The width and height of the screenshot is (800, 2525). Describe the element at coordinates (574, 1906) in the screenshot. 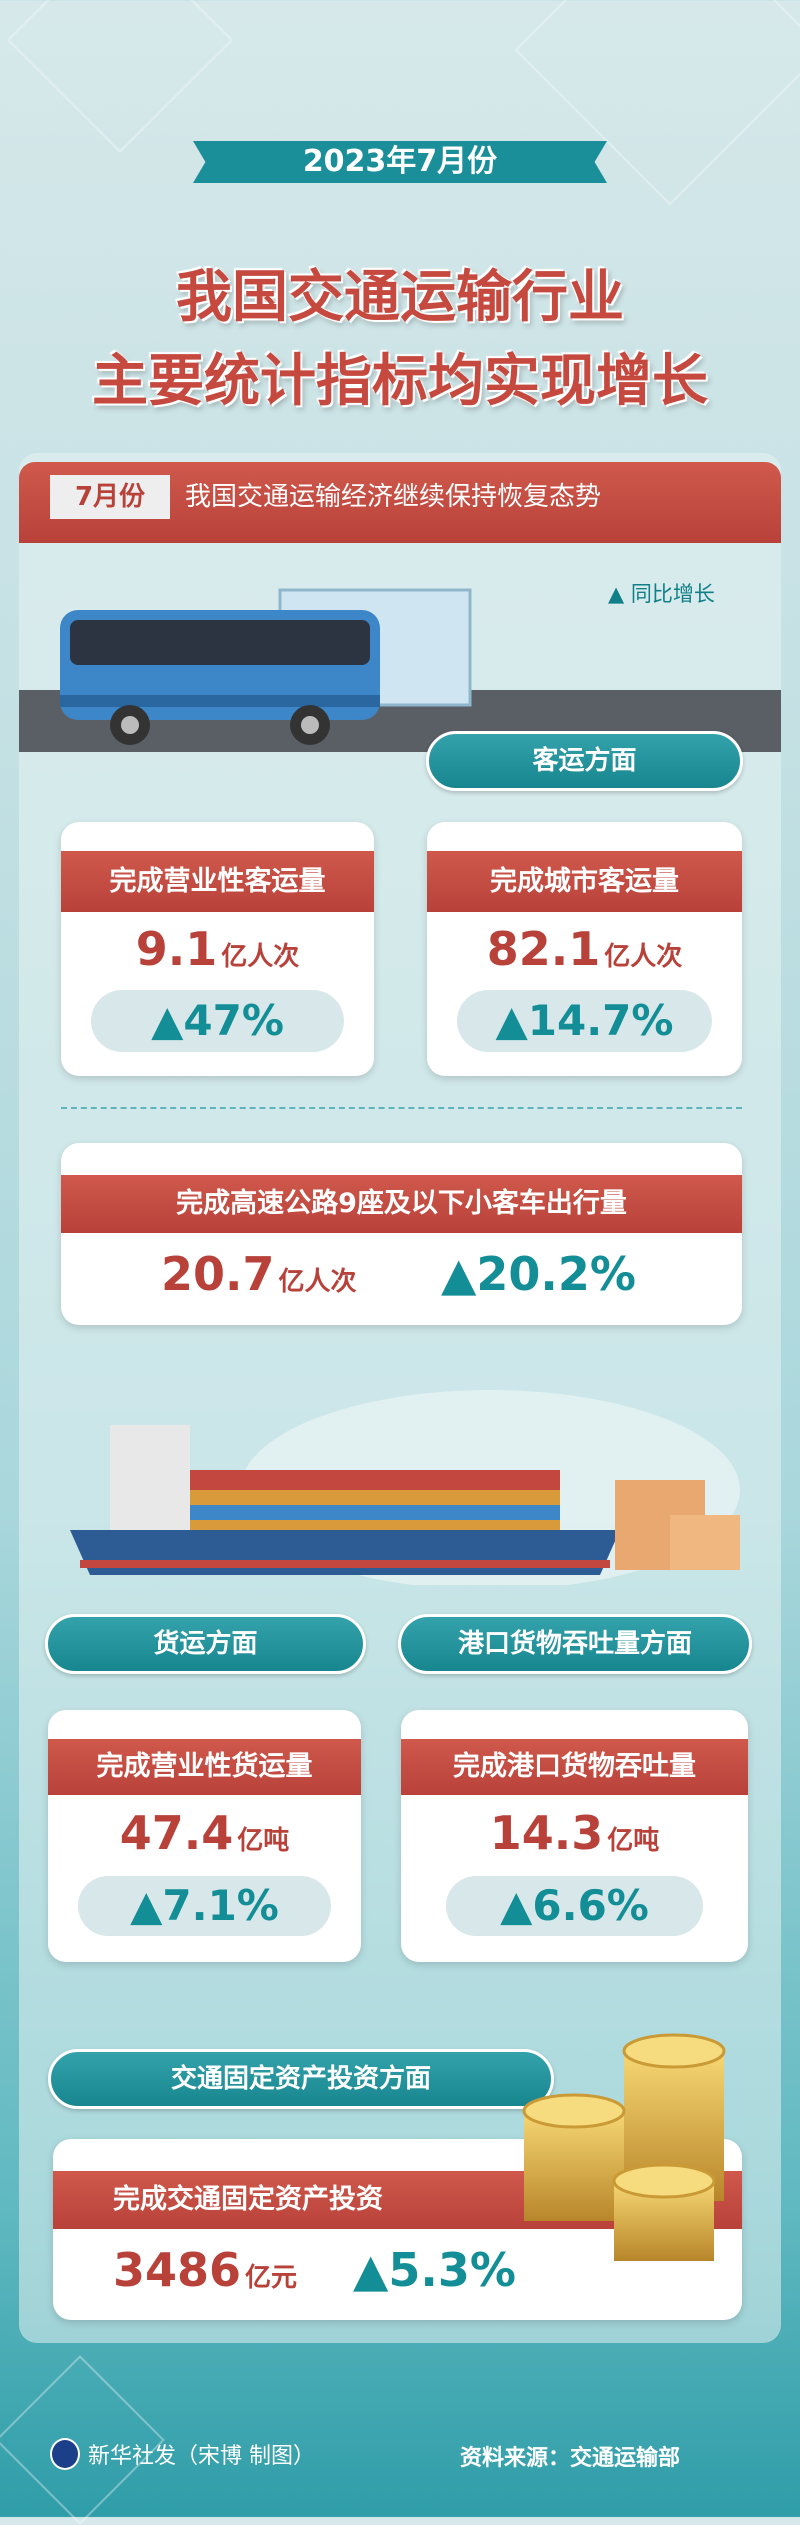

I see `growth-badge: ▲6.6%` at that location.